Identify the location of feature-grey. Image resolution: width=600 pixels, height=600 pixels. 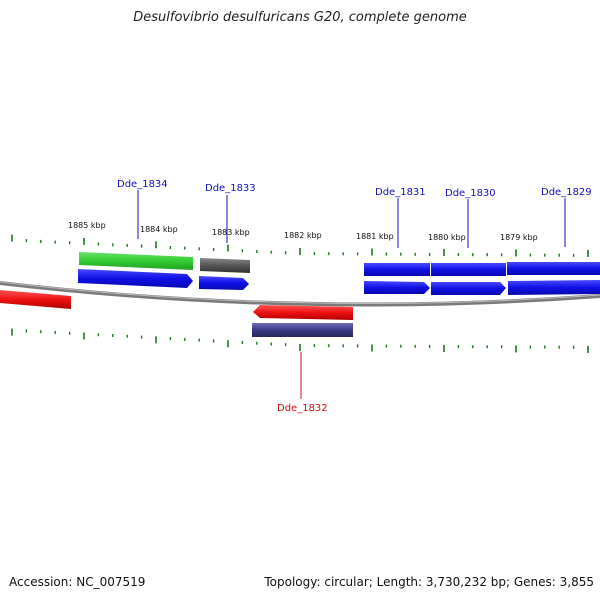
(225, 265).